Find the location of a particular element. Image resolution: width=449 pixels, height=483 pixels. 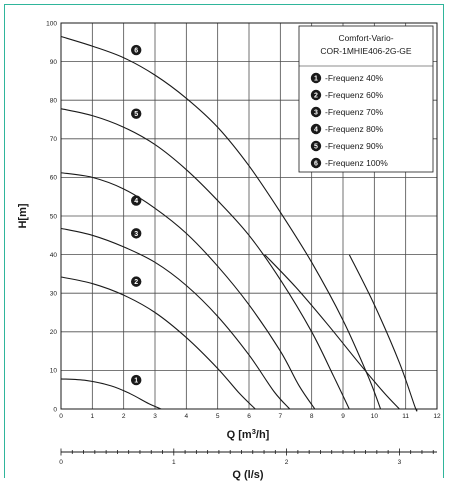

x-axis-title-sup: 3 is located at coordinates (254, 431).